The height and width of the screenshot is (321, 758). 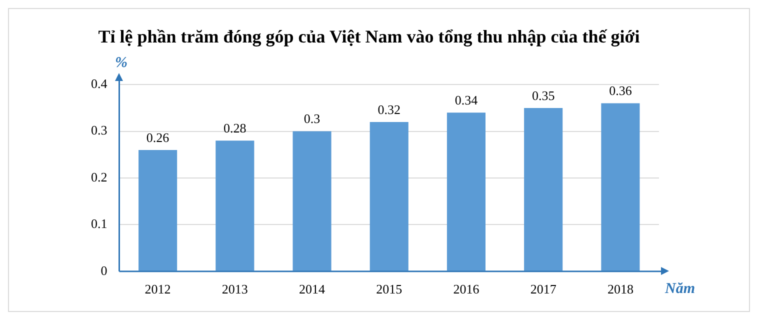 What do you see at coordinates (389, 289) in the screenshot?
I see `x-tick-label: 2015` at bounding box center [389, 289].